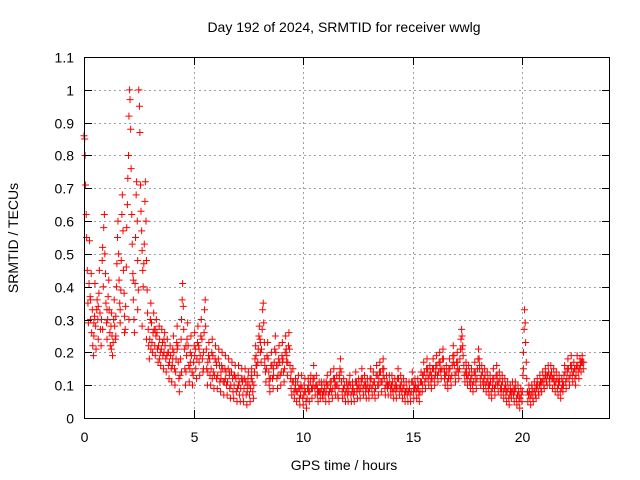 This screenshot has height=480, width=640. Describe the element at coordinates (65, 386) in the screenshot. I see `y-tick-label: 0.1` at that location.